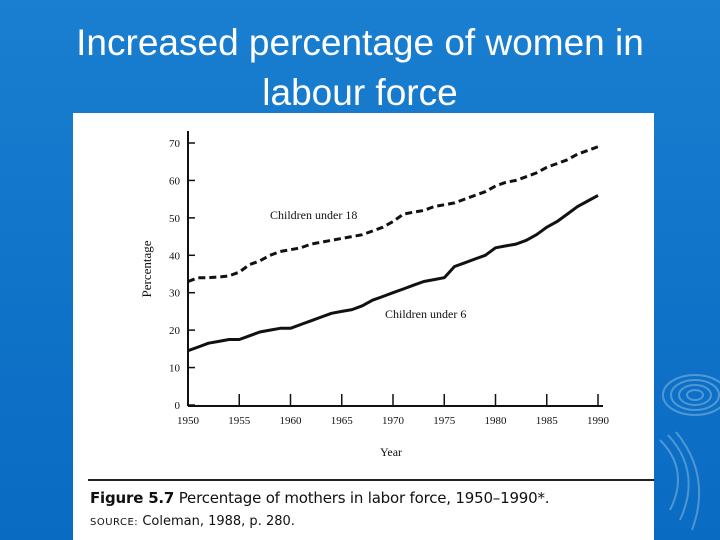  Describe the element at coordinates (175, 219) in the screenshot. I see `y-tick-label: 50` at that location.